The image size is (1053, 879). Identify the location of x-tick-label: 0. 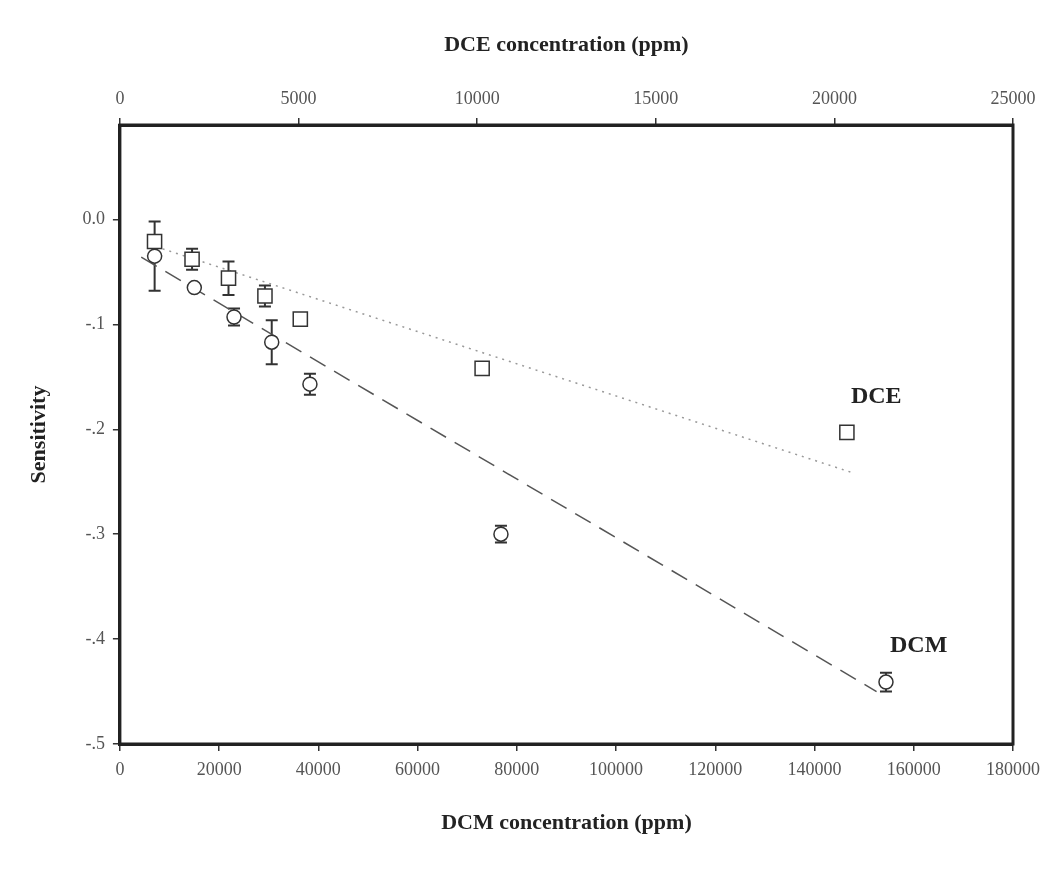
(120, 768).